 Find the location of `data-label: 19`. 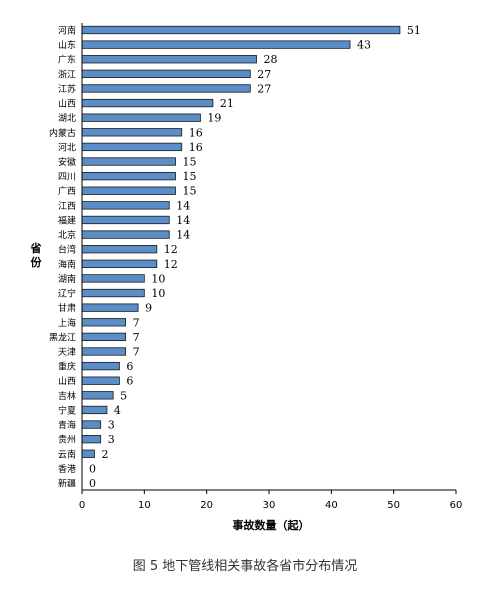

data-label: 19 is located at coordinates (214, 118).